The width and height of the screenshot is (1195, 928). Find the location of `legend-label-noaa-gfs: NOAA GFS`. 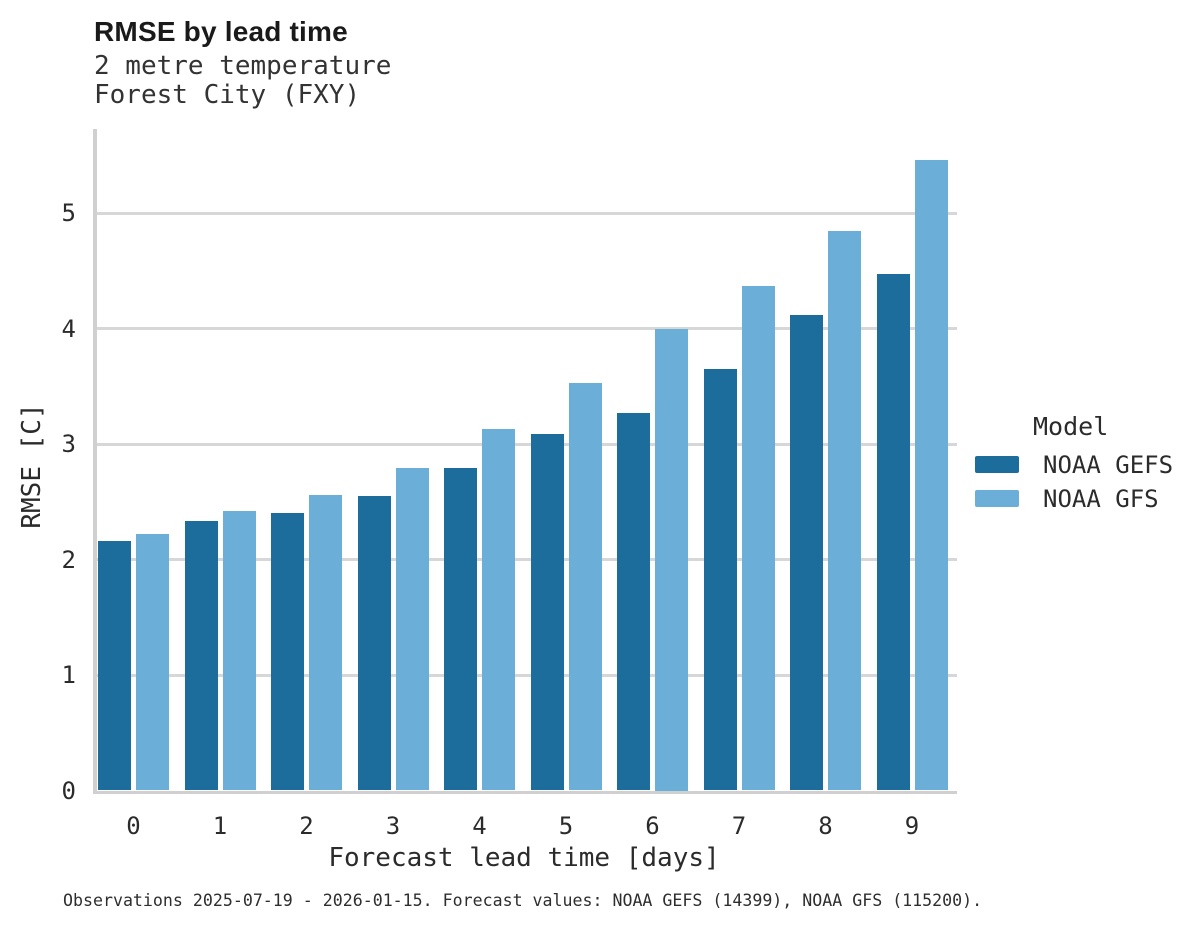

legend-label-noaa-gfs: NOAA GFS is located at coordinates (1101, 499).